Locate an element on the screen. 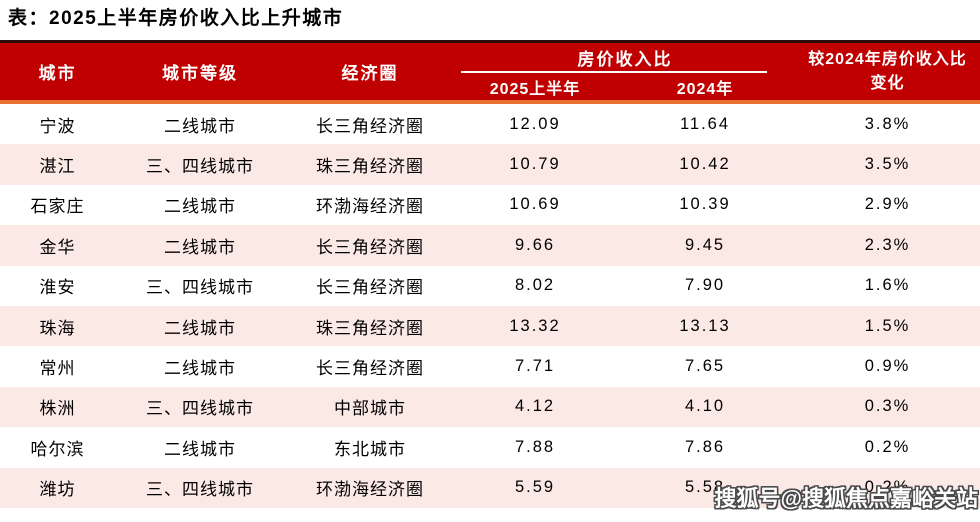 This screenshot has height=522, width=980. table-row: 哈尔滨 二线城市 东北城市 7.88 7.86 0.2% is located at coordinates (490, 447).